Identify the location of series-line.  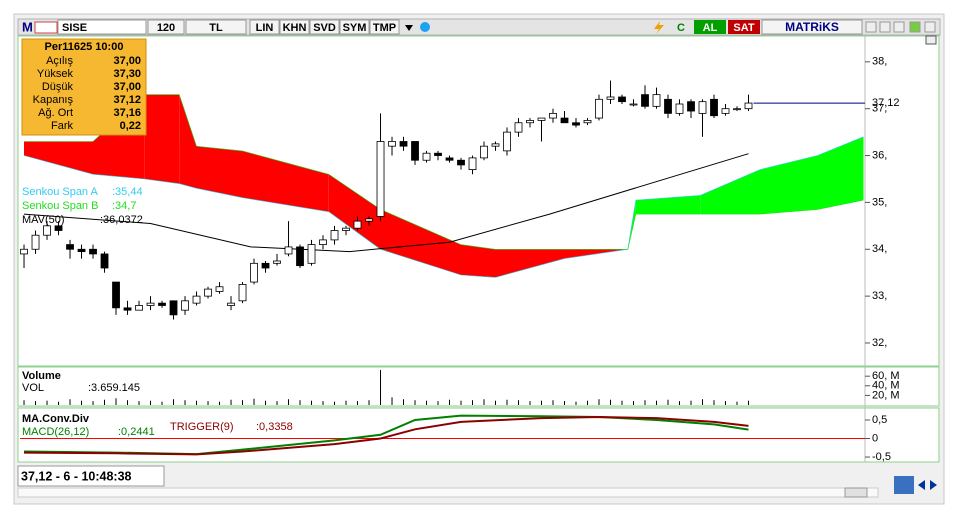
(386, 435).